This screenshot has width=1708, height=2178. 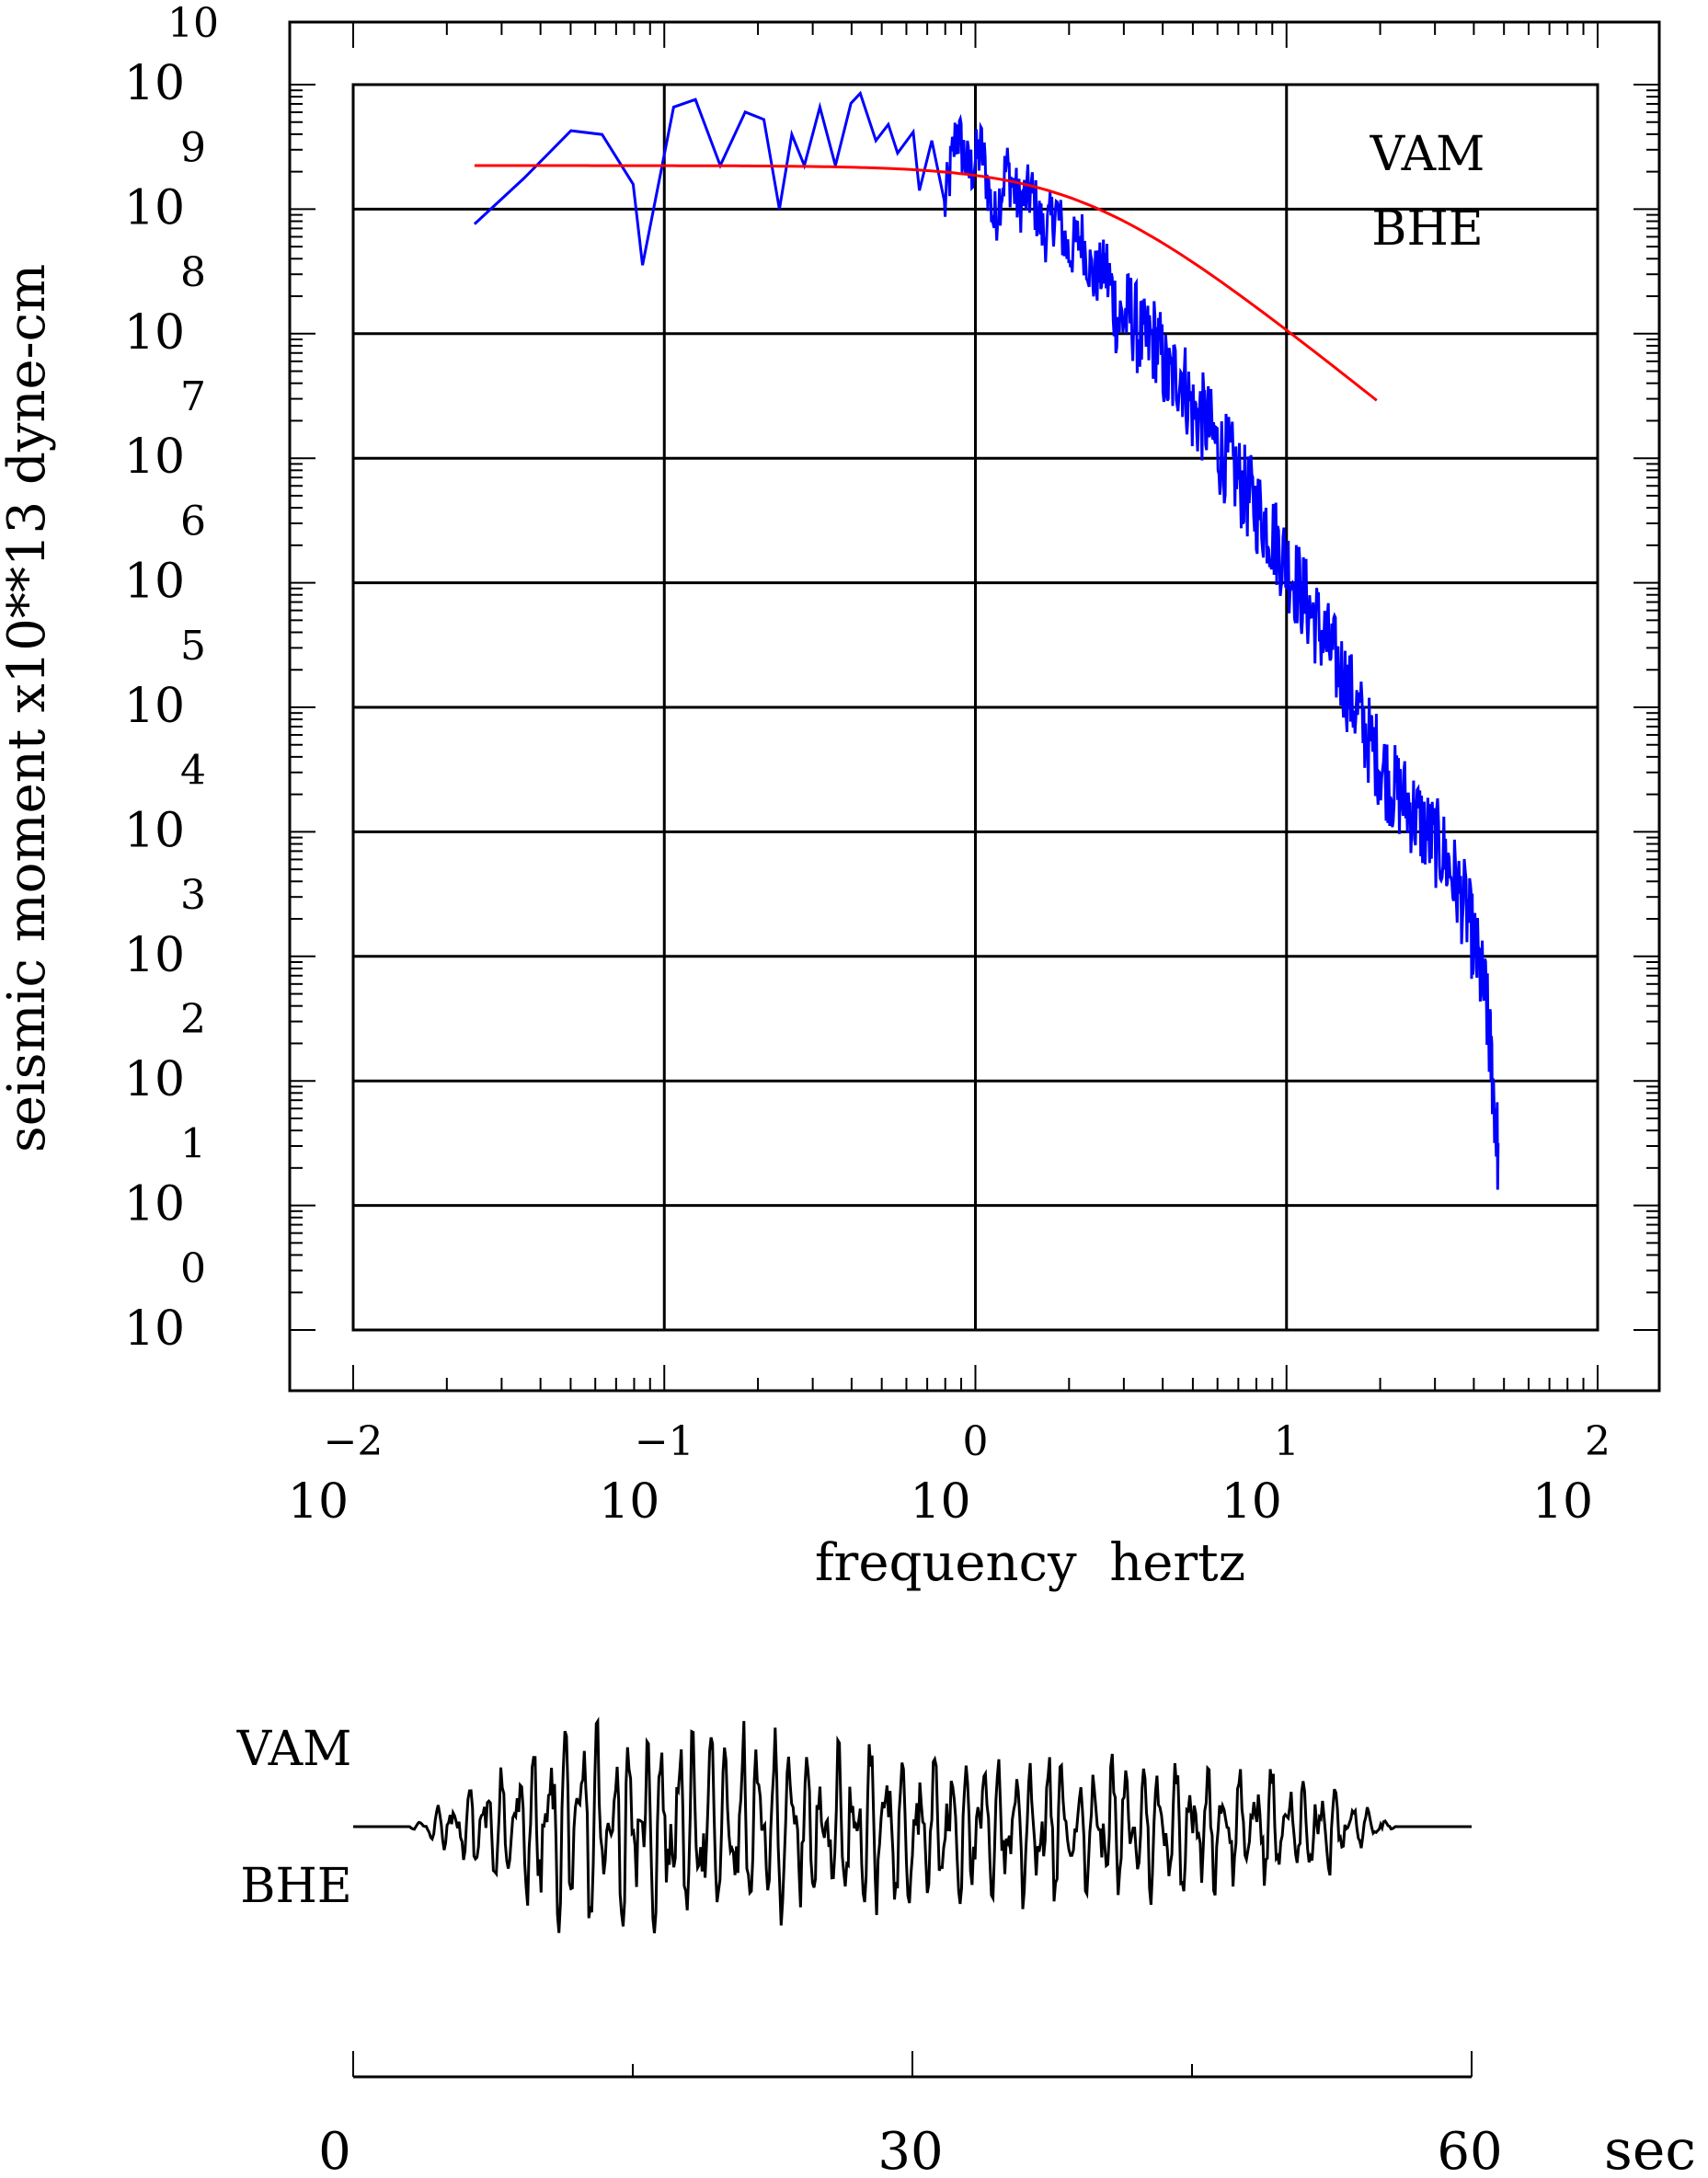 I want to click on time-axis: 0 30 60, so click(x=910, y=2114).